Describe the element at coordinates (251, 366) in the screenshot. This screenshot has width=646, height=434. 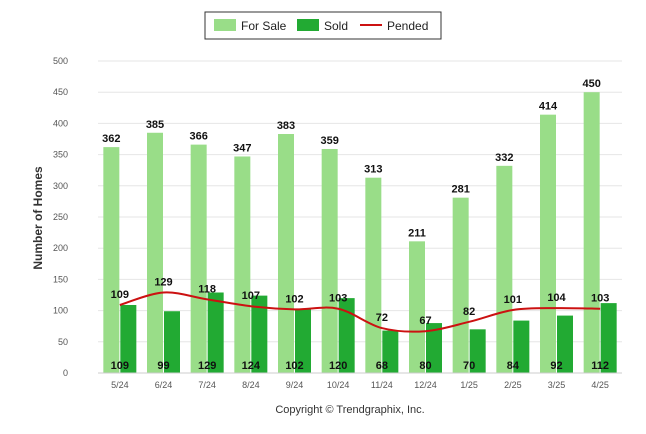
I see `label-sold: 124` at that location.